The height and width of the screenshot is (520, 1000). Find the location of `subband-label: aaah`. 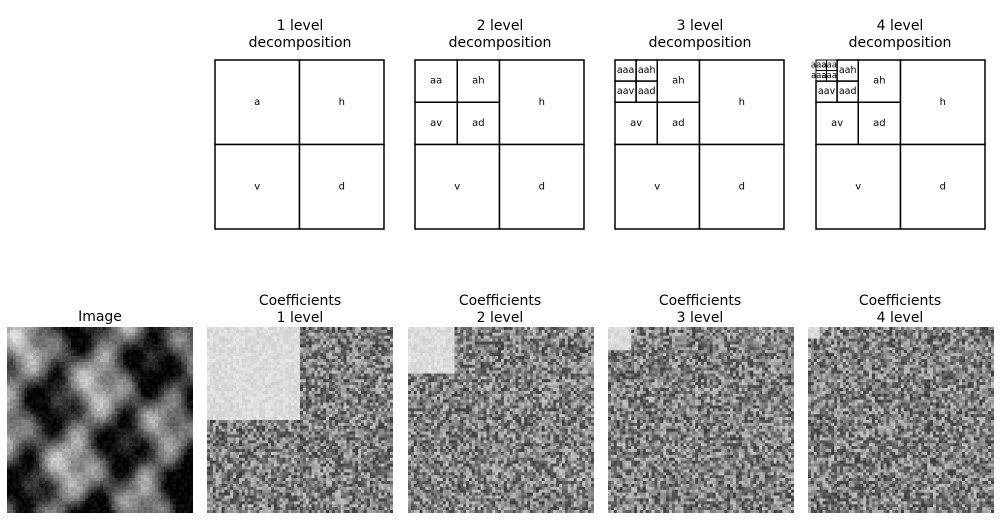

subband-label: aaah is located at coordinates (831, 65).